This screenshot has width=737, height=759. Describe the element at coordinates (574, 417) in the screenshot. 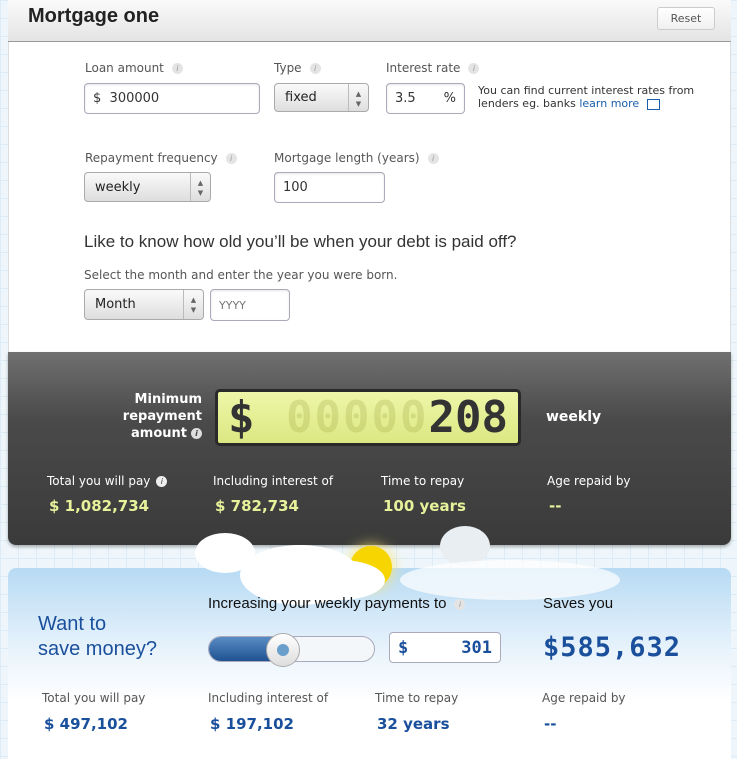

I see `repayment-frequency-display: weekly` at that location.